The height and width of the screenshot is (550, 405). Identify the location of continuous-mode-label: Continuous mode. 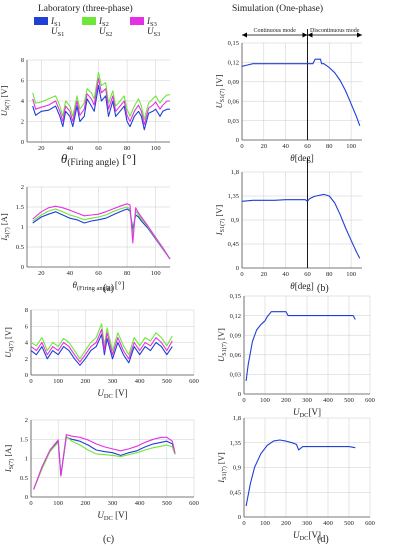
(274, 31).